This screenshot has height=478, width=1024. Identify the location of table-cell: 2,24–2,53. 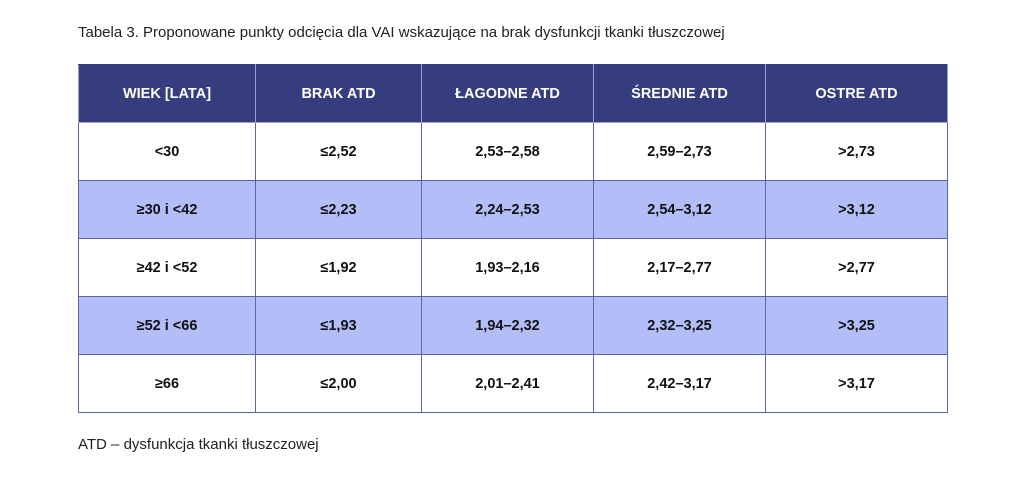
(507, 209).